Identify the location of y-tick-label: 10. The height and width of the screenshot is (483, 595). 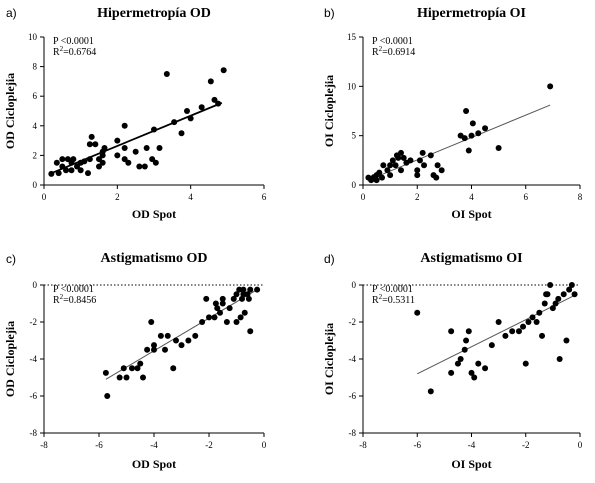
(352, 86).